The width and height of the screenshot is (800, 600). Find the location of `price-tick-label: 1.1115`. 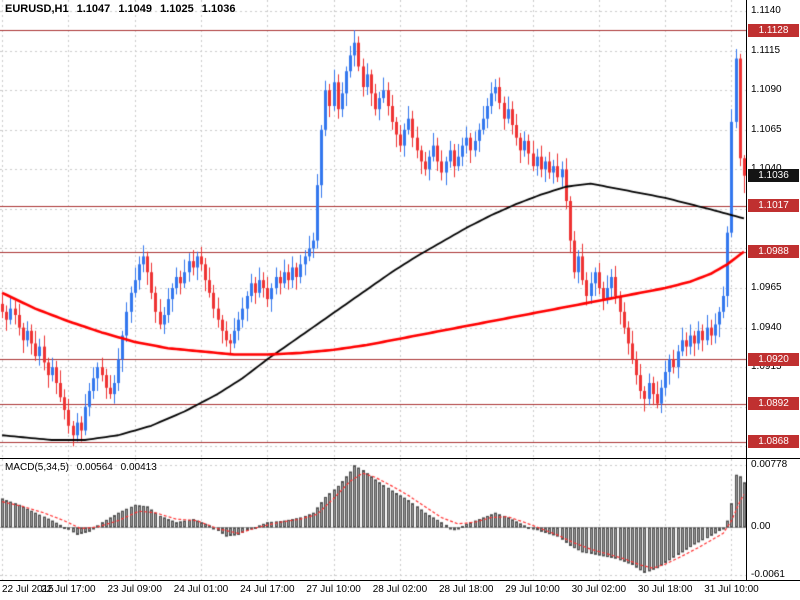

price-tick-label: 1.1115 is located at coordinates (766, 50).